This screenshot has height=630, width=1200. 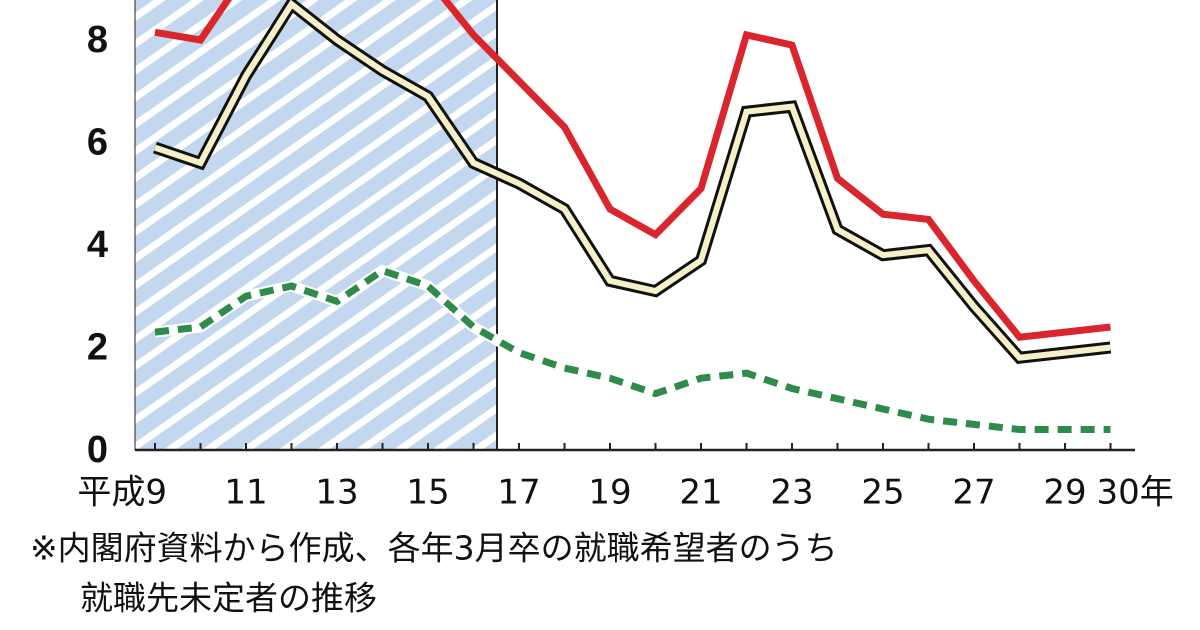 I want to click on x-tick-label: 15, so click(x=427, y=493).